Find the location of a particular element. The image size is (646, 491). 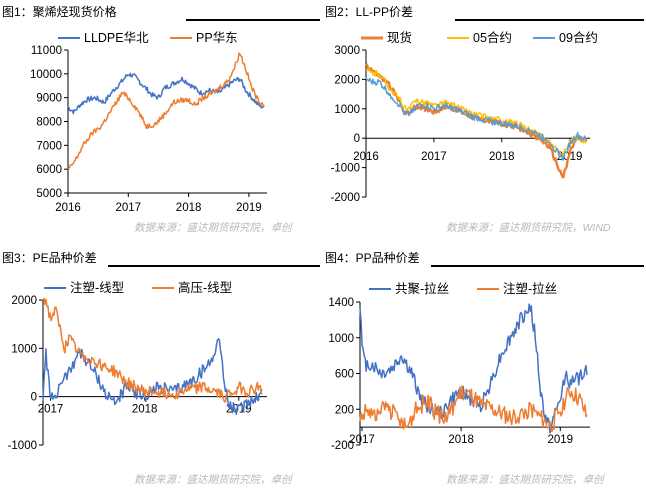

chart-title: 图3：PE品种价差 is located at coordinates (49, 258).